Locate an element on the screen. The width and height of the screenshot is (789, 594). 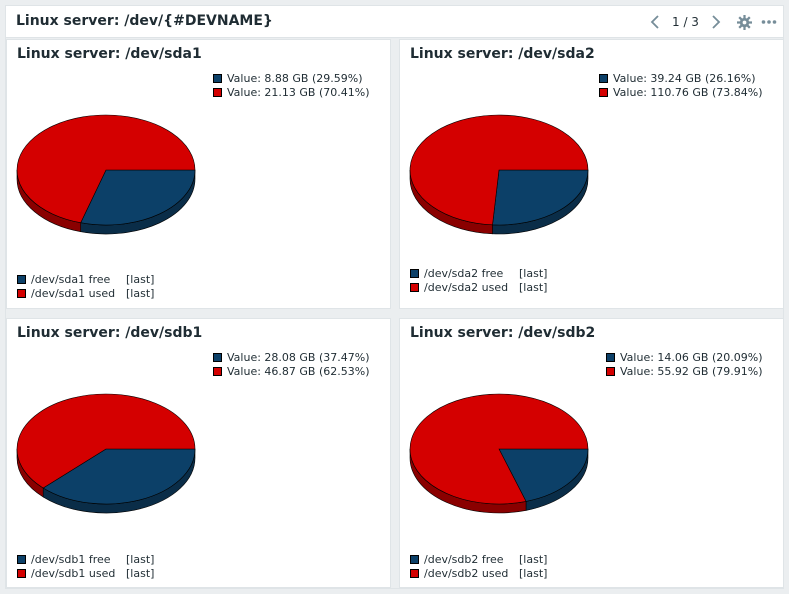
value-label: Value: 55.92 GB (79.91%) is located at coordinates (691, 371).